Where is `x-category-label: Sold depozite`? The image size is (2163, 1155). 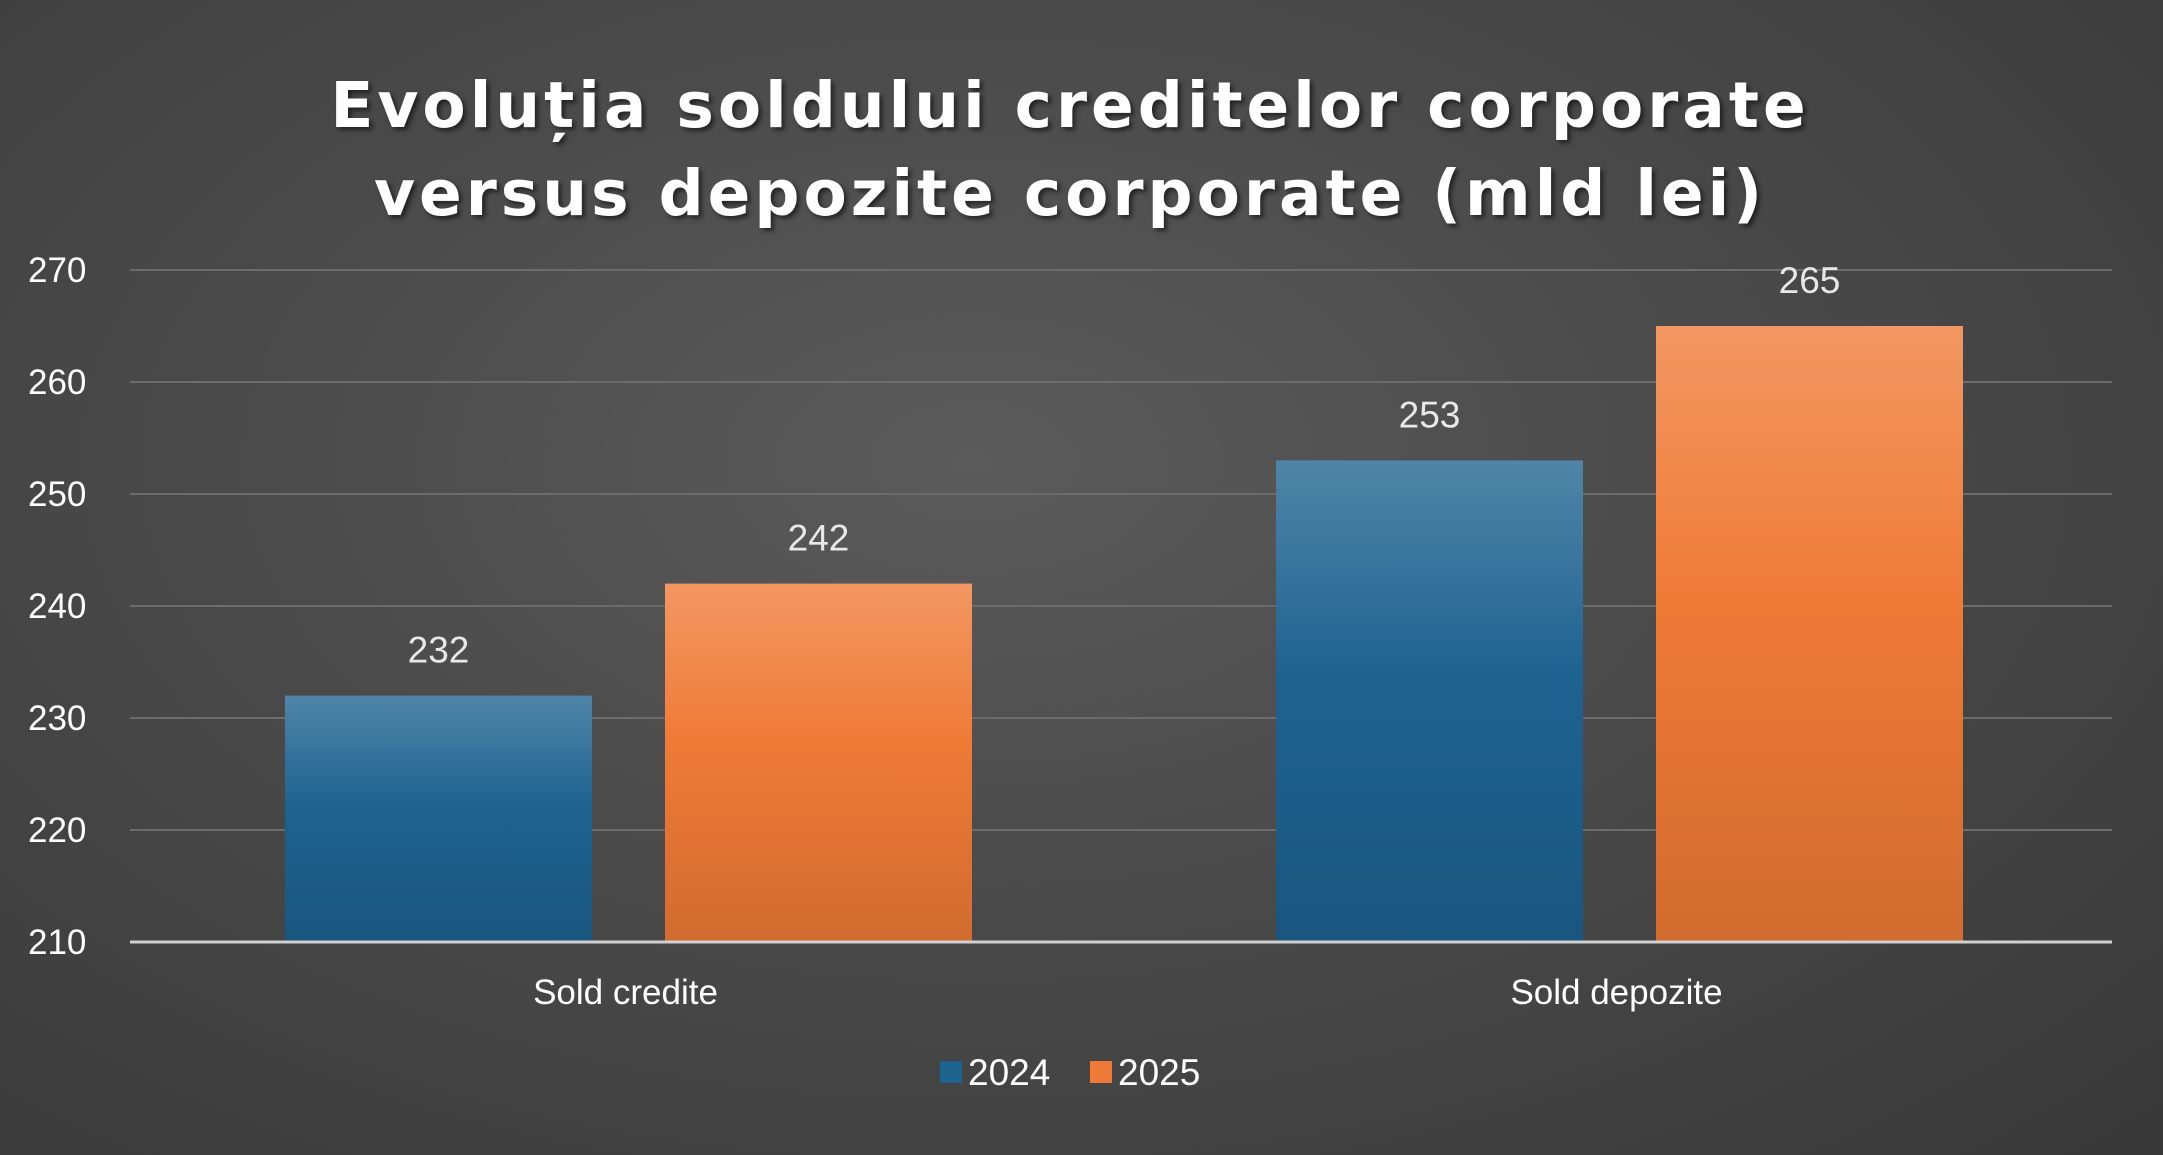
x-category-label: Sold depozite is located at coordinates (1616, 992).